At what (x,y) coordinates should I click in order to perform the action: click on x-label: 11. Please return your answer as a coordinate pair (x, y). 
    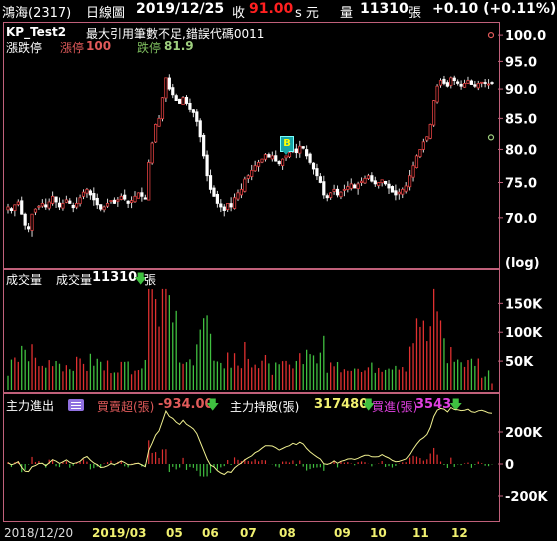
    Looking at the image, I should click on (420, 533).